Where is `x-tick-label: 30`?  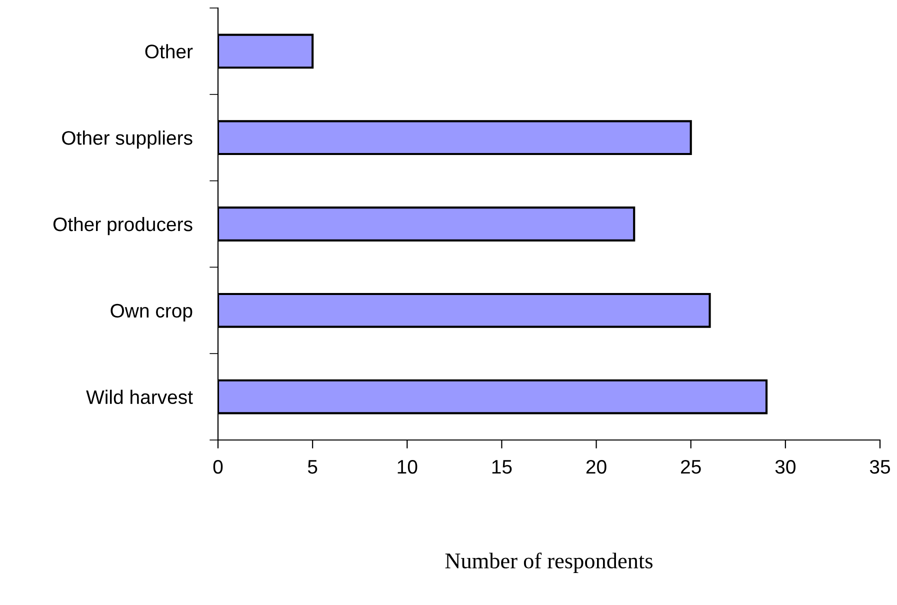
x-tick-label: 30 is located at coordinates (785, 467).